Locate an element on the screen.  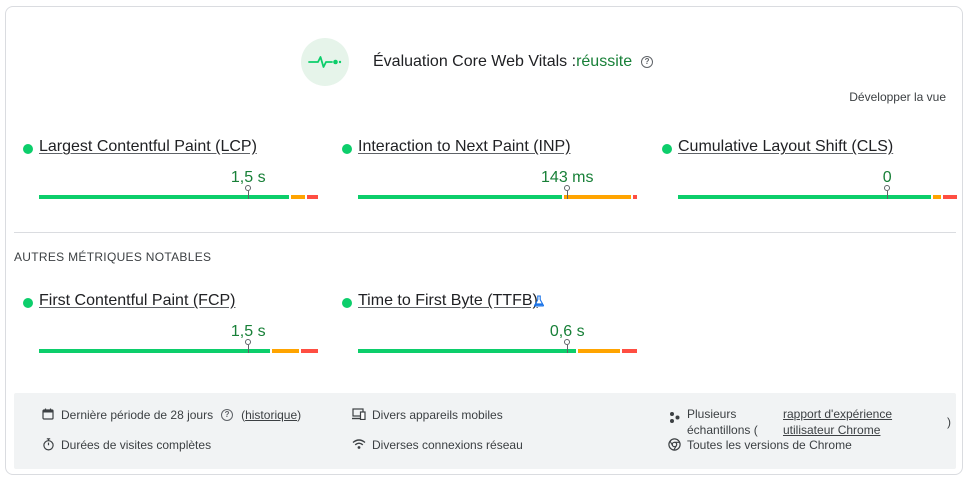
chrome-item: Toutes les versions de Chrome is located at coordinates (759, 445).